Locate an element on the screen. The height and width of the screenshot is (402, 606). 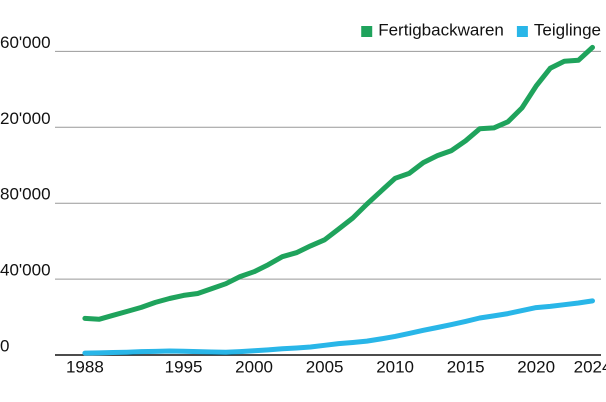
x-tick-label: 1988 is located at coordinates (85, 366).